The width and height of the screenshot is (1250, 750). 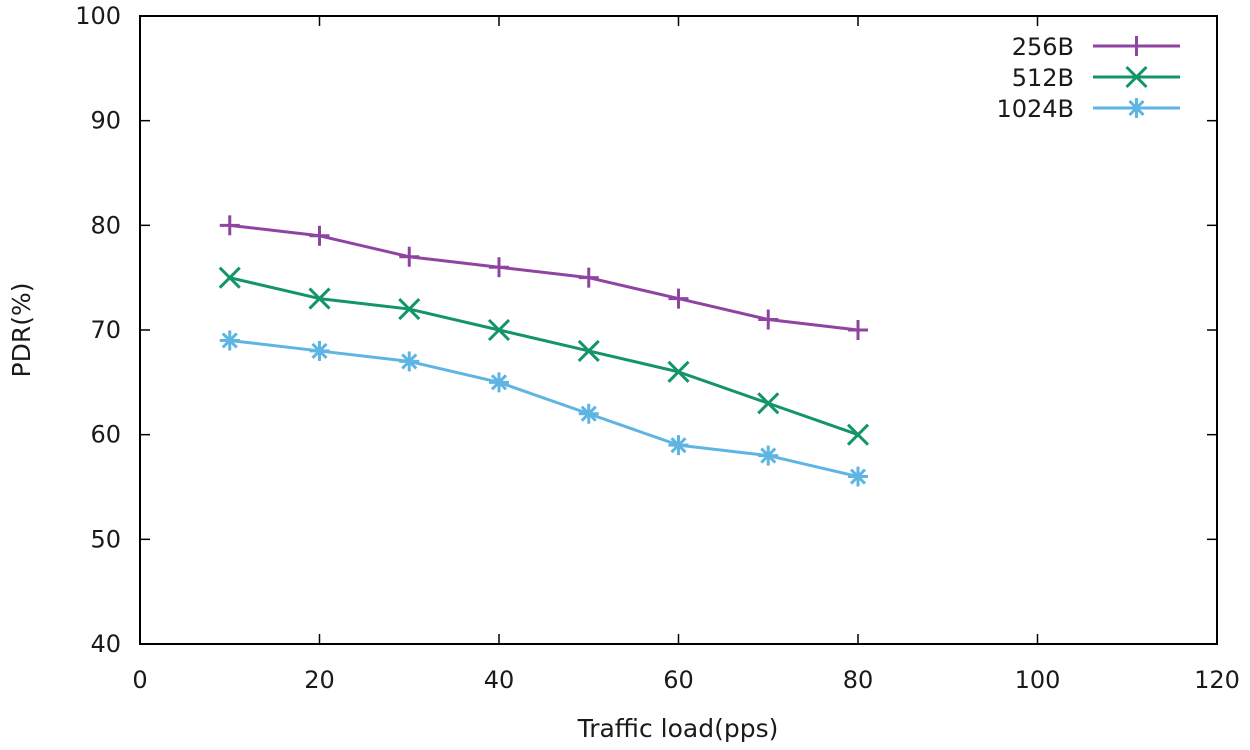 I want to click on y-tick-label: 70, so click(x=105, y=330).